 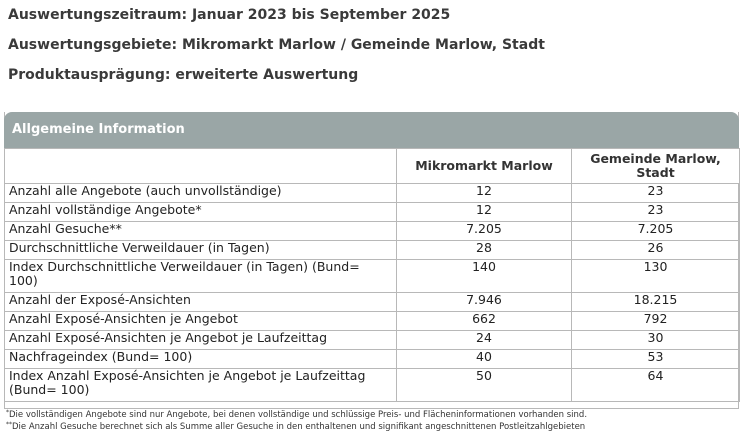 I want to click on footnote-marker: *, so click(x=7, y=412).